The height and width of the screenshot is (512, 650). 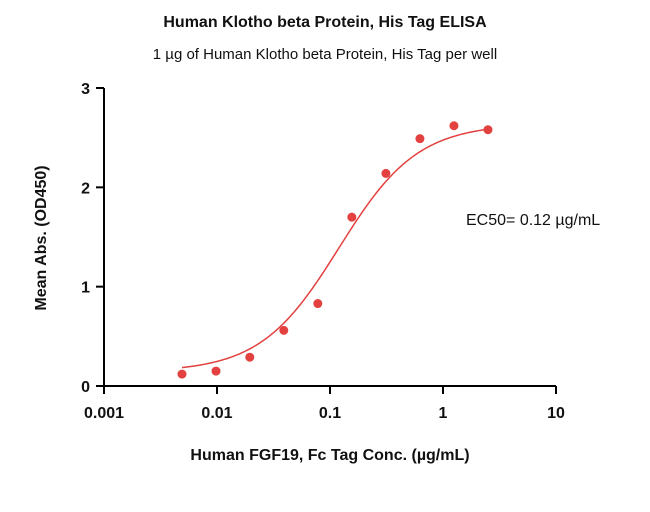 I want to click on y-tick-label: 0, so click(x=85, y=387).